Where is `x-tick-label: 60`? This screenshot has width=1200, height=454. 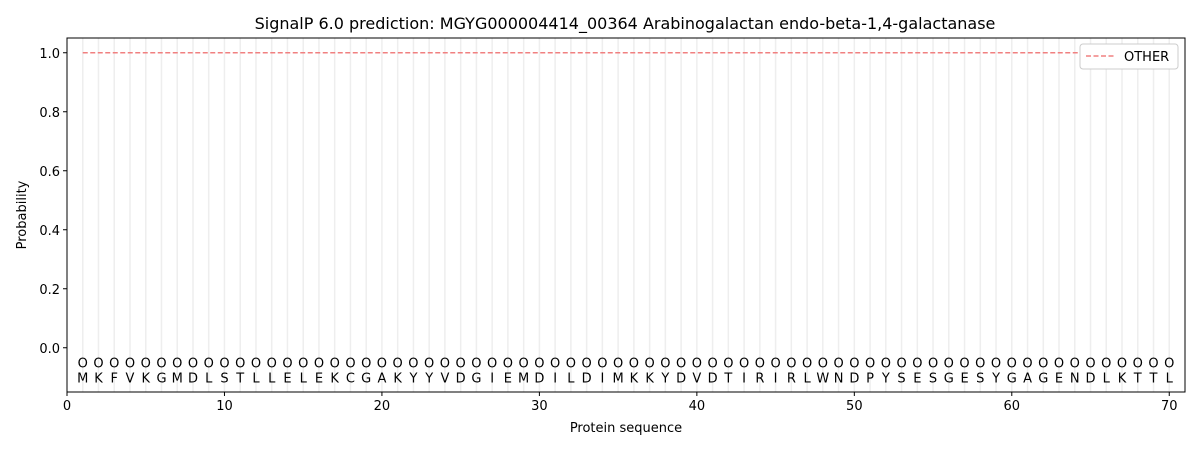 x-tick-label: 60 is located at coordinates (1012, 406).